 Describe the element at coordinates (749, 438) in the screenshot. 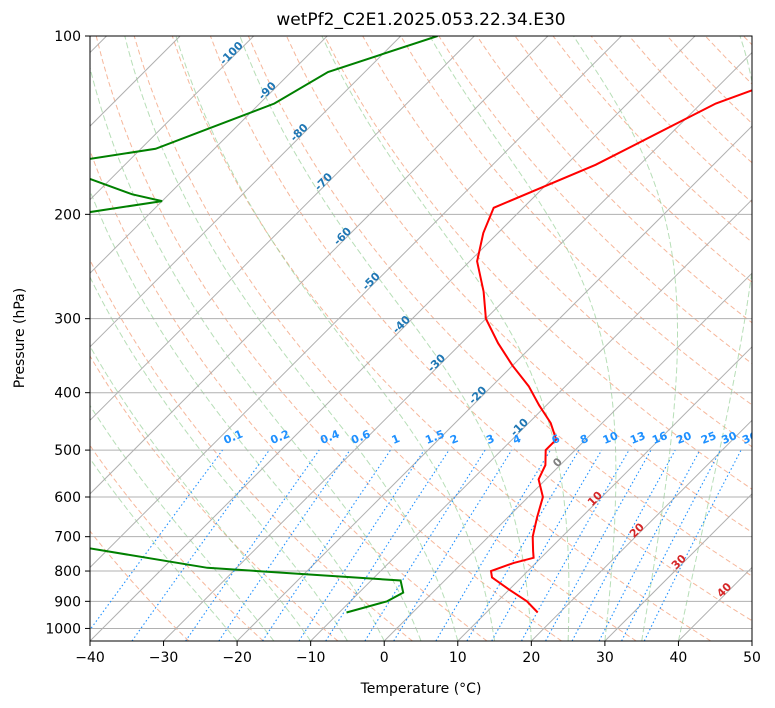

I see `mixing-ratio-label: 36` at that location.